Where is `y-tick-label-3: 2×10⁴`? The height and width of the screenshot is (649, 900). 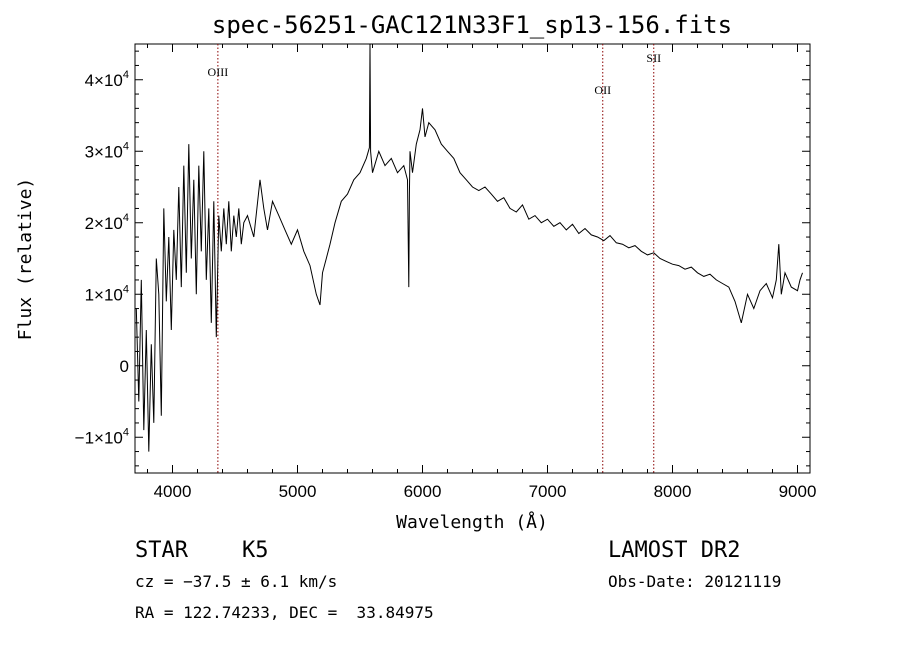
y-tick-label-3: 2×10⁴ is located at coordinates (107, 222).